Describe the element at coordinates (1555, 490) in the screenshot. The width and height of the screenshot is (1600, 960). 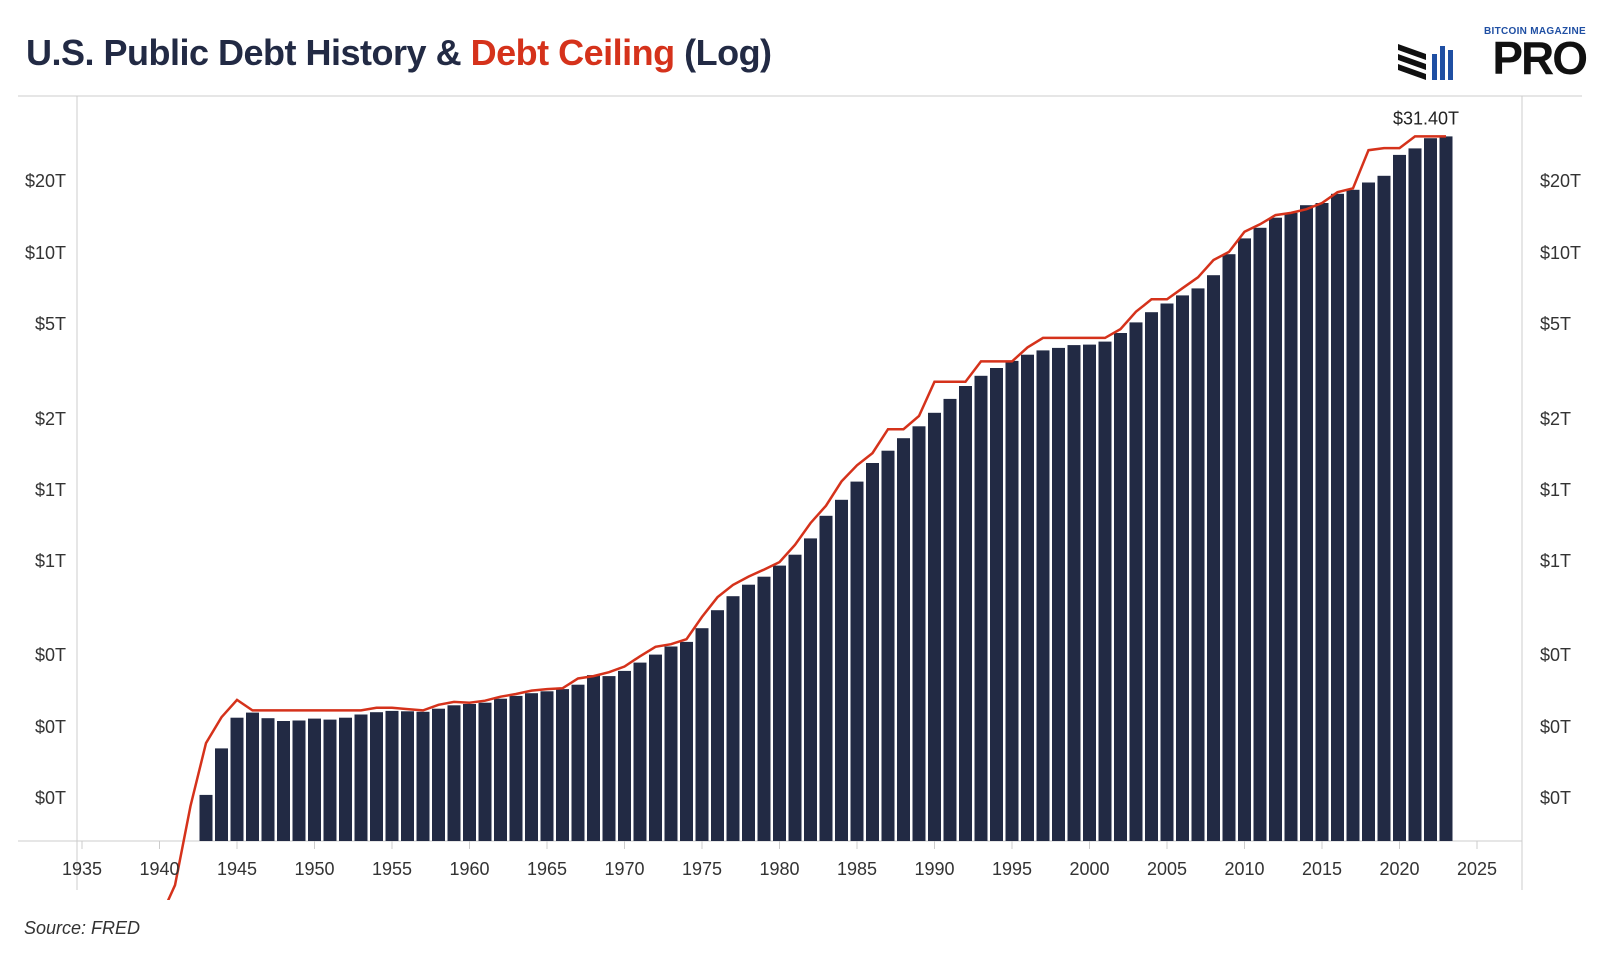
I see `y-tick-label-right: $1T` at that location.